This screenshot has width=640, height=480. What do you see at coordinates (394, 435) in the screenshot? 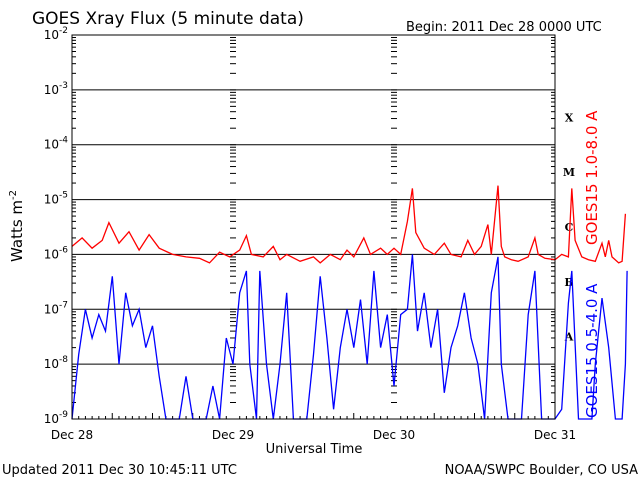
I see `x-tick-label: Dec 30` at bounding box center [394, 435].